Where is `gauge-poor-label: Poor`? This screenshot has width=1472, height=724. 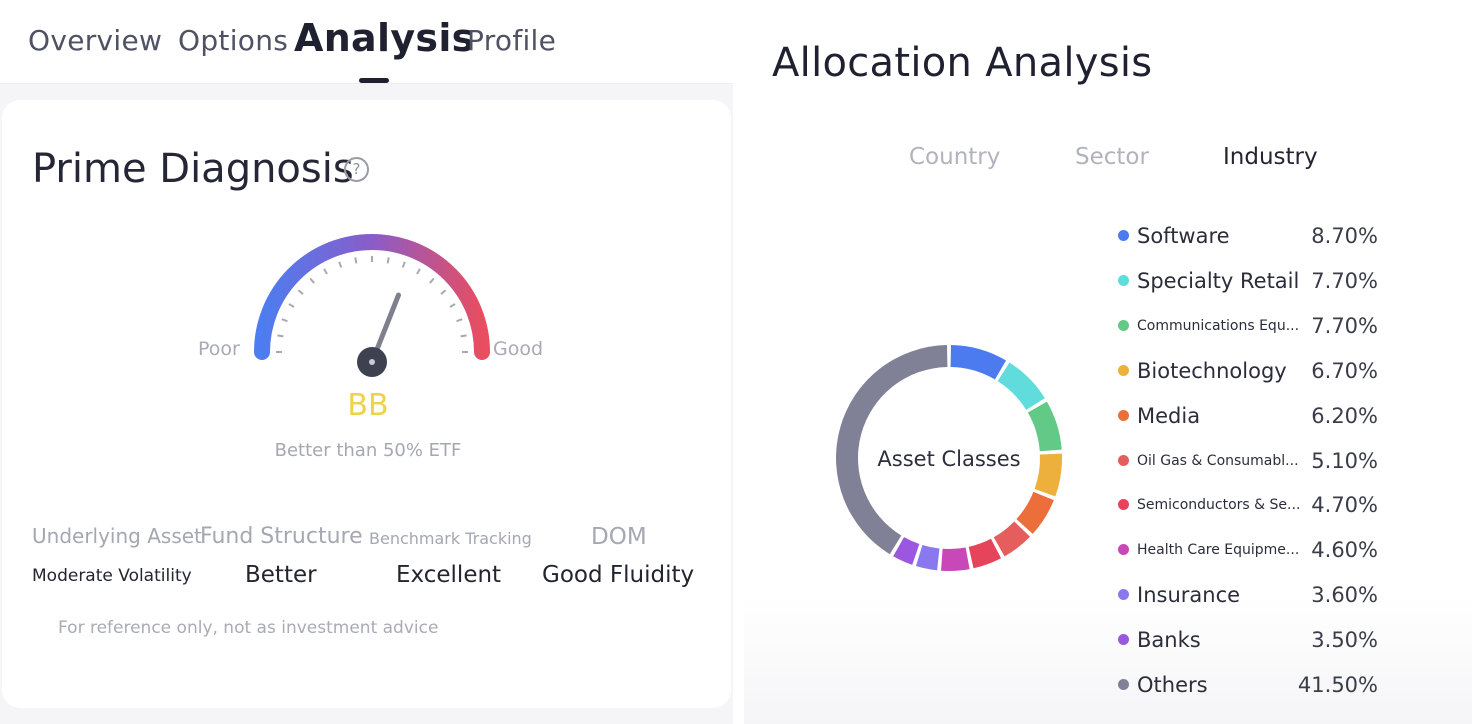
gauge-poor-label: Poor is located at coordinates (219, 349).